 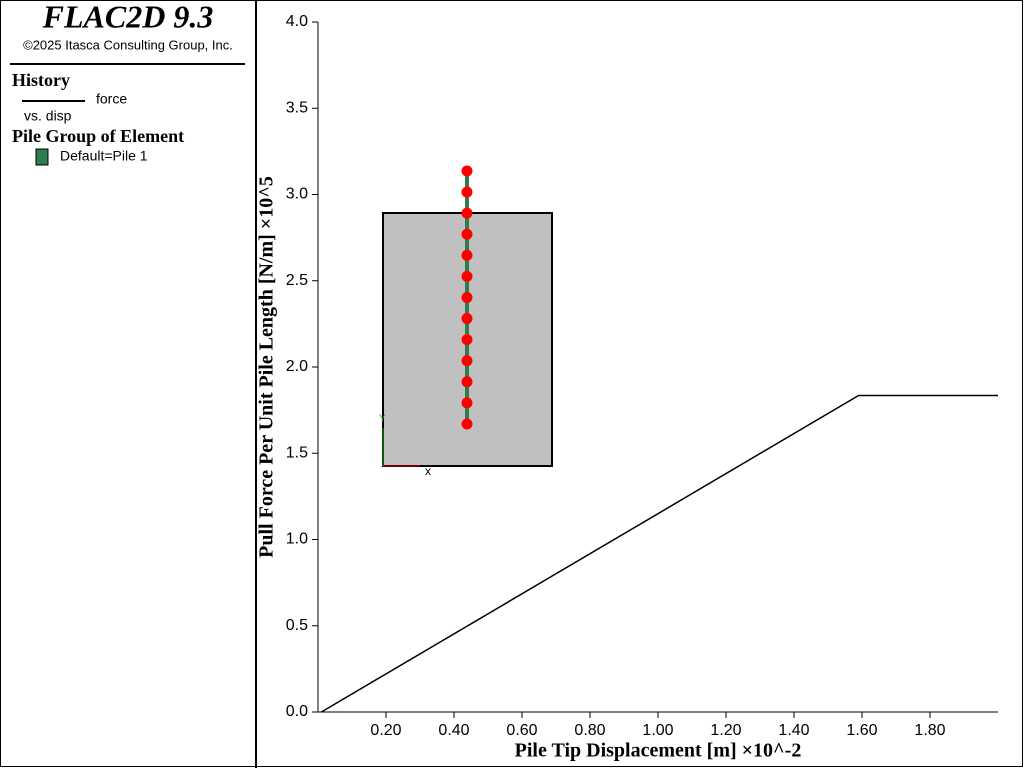 What do you see at coordinates (297, 280) in the screenshot?
I see `y-tick-label: 2.5` at bounding box center [297, 280].